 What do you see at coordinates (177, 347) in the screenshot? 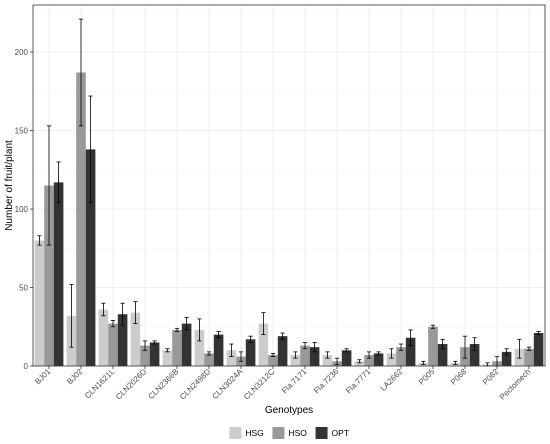
I see `bar-hso-cln2366b` at bounding box center [177, 347].